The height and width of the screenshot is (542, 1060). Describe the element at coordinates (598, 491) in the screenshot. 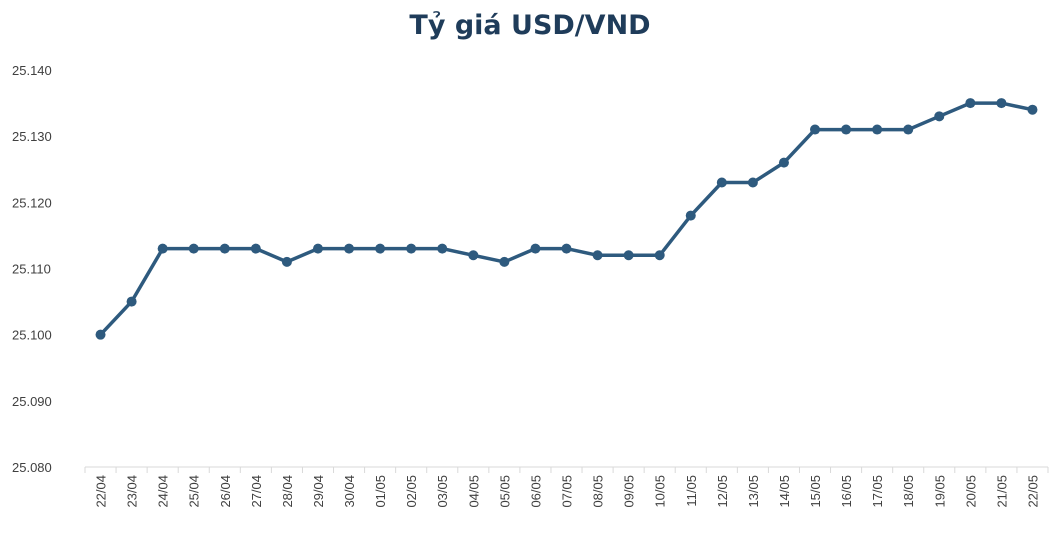

I see `x-tick-label: 08/05` at that location.